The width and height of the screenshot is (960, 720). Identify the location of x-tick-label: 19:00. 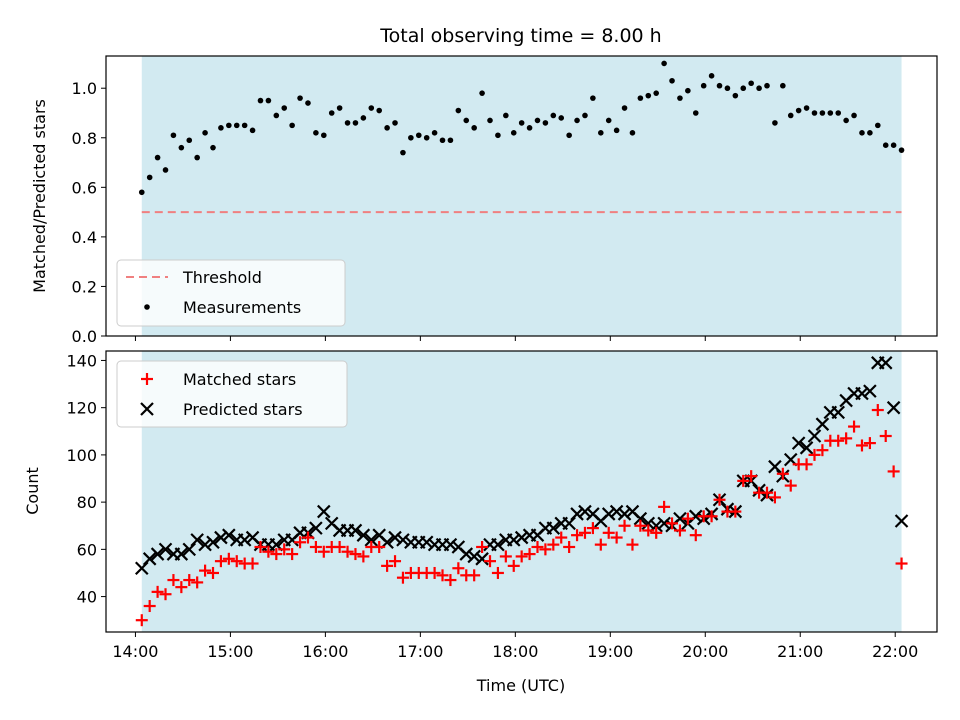
(610, 651).